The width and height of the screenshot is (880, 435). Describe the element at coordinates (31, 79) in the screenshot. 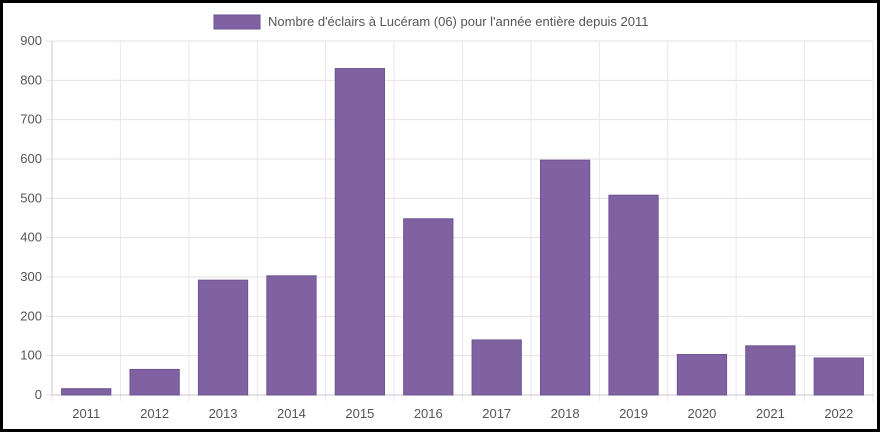

I see `y-tick-label: 800` at that location.